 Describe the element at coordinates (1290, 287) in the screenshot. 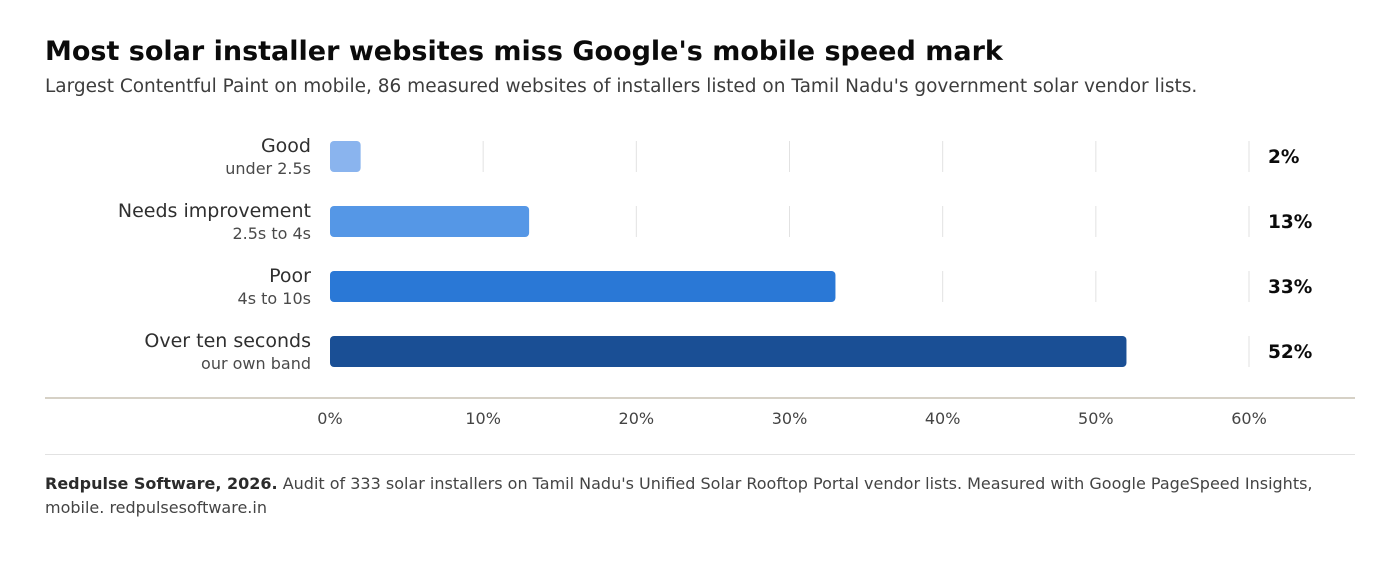

I see `value-label: 33%` at that location.